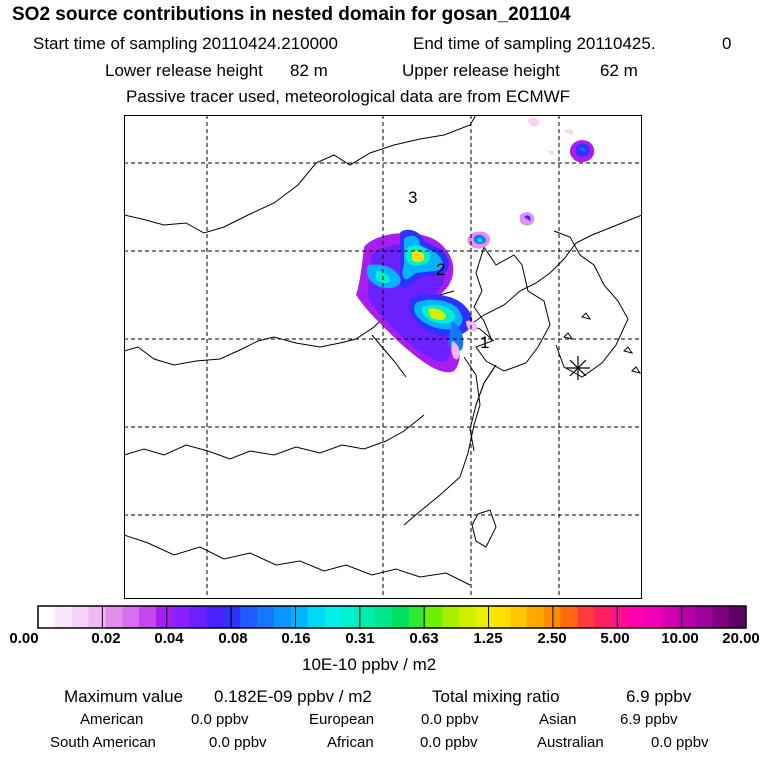 This screenshot has width=768, height=768. What do you see at coordinates (659, 696) in the screenshot?
I see `total-mixing-value: 6.9 ppbv` at bounding box center [659, 696].